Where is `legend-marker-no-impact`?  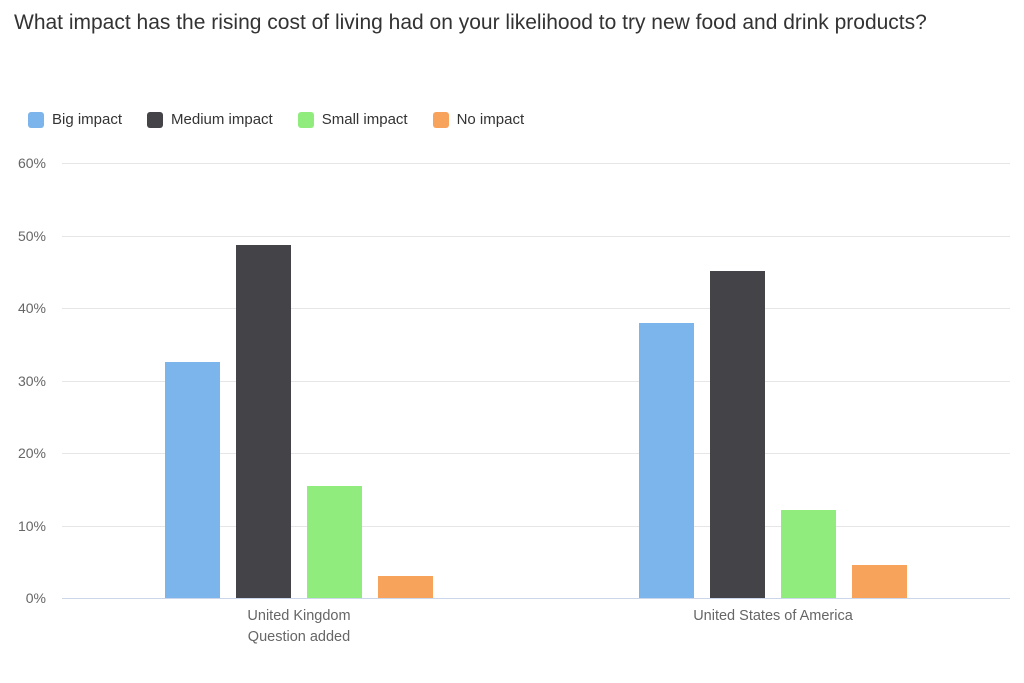
legend-marker-no-impact is located at coordinates (440, 120).